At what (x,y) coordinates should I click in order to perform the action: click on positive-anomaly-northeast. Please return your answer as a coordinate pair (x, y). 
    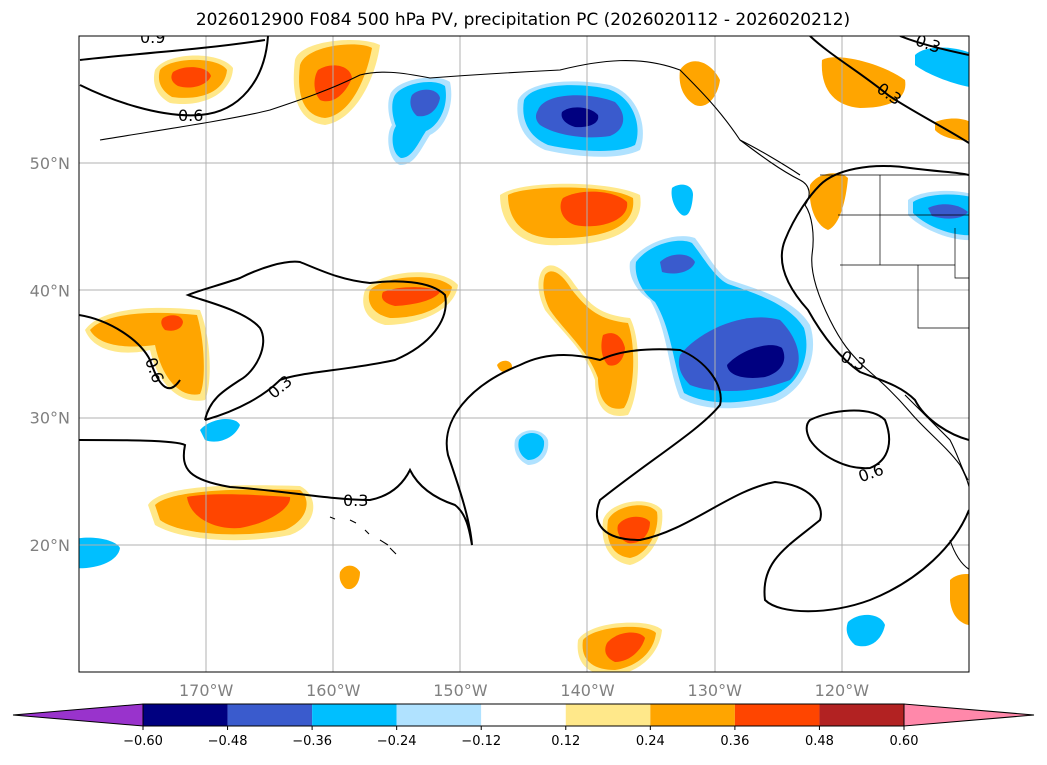
    Looking at the image, I should click on (863, 82).